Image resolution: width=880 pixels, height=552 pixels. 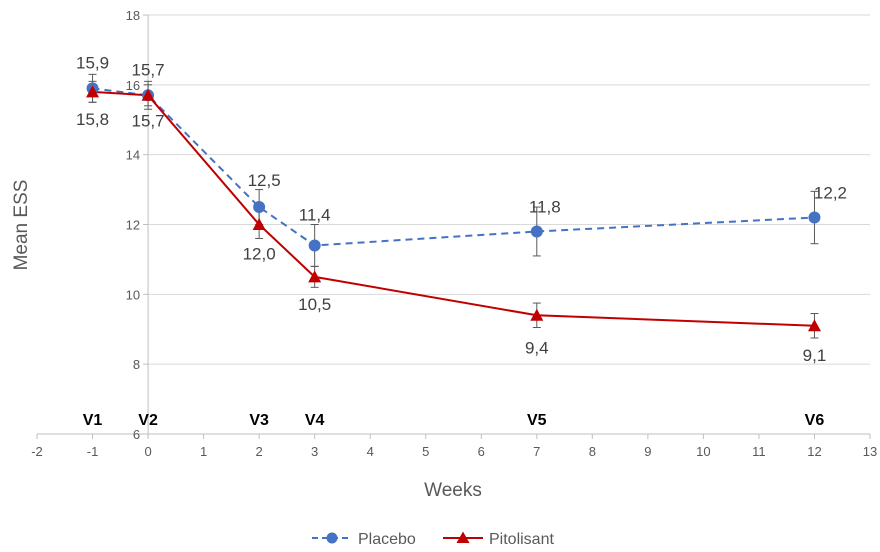 What do you see at coordinates (537, 420) in the screenshot?
I see `visit-label: V5` at bounding box center [537, 420].